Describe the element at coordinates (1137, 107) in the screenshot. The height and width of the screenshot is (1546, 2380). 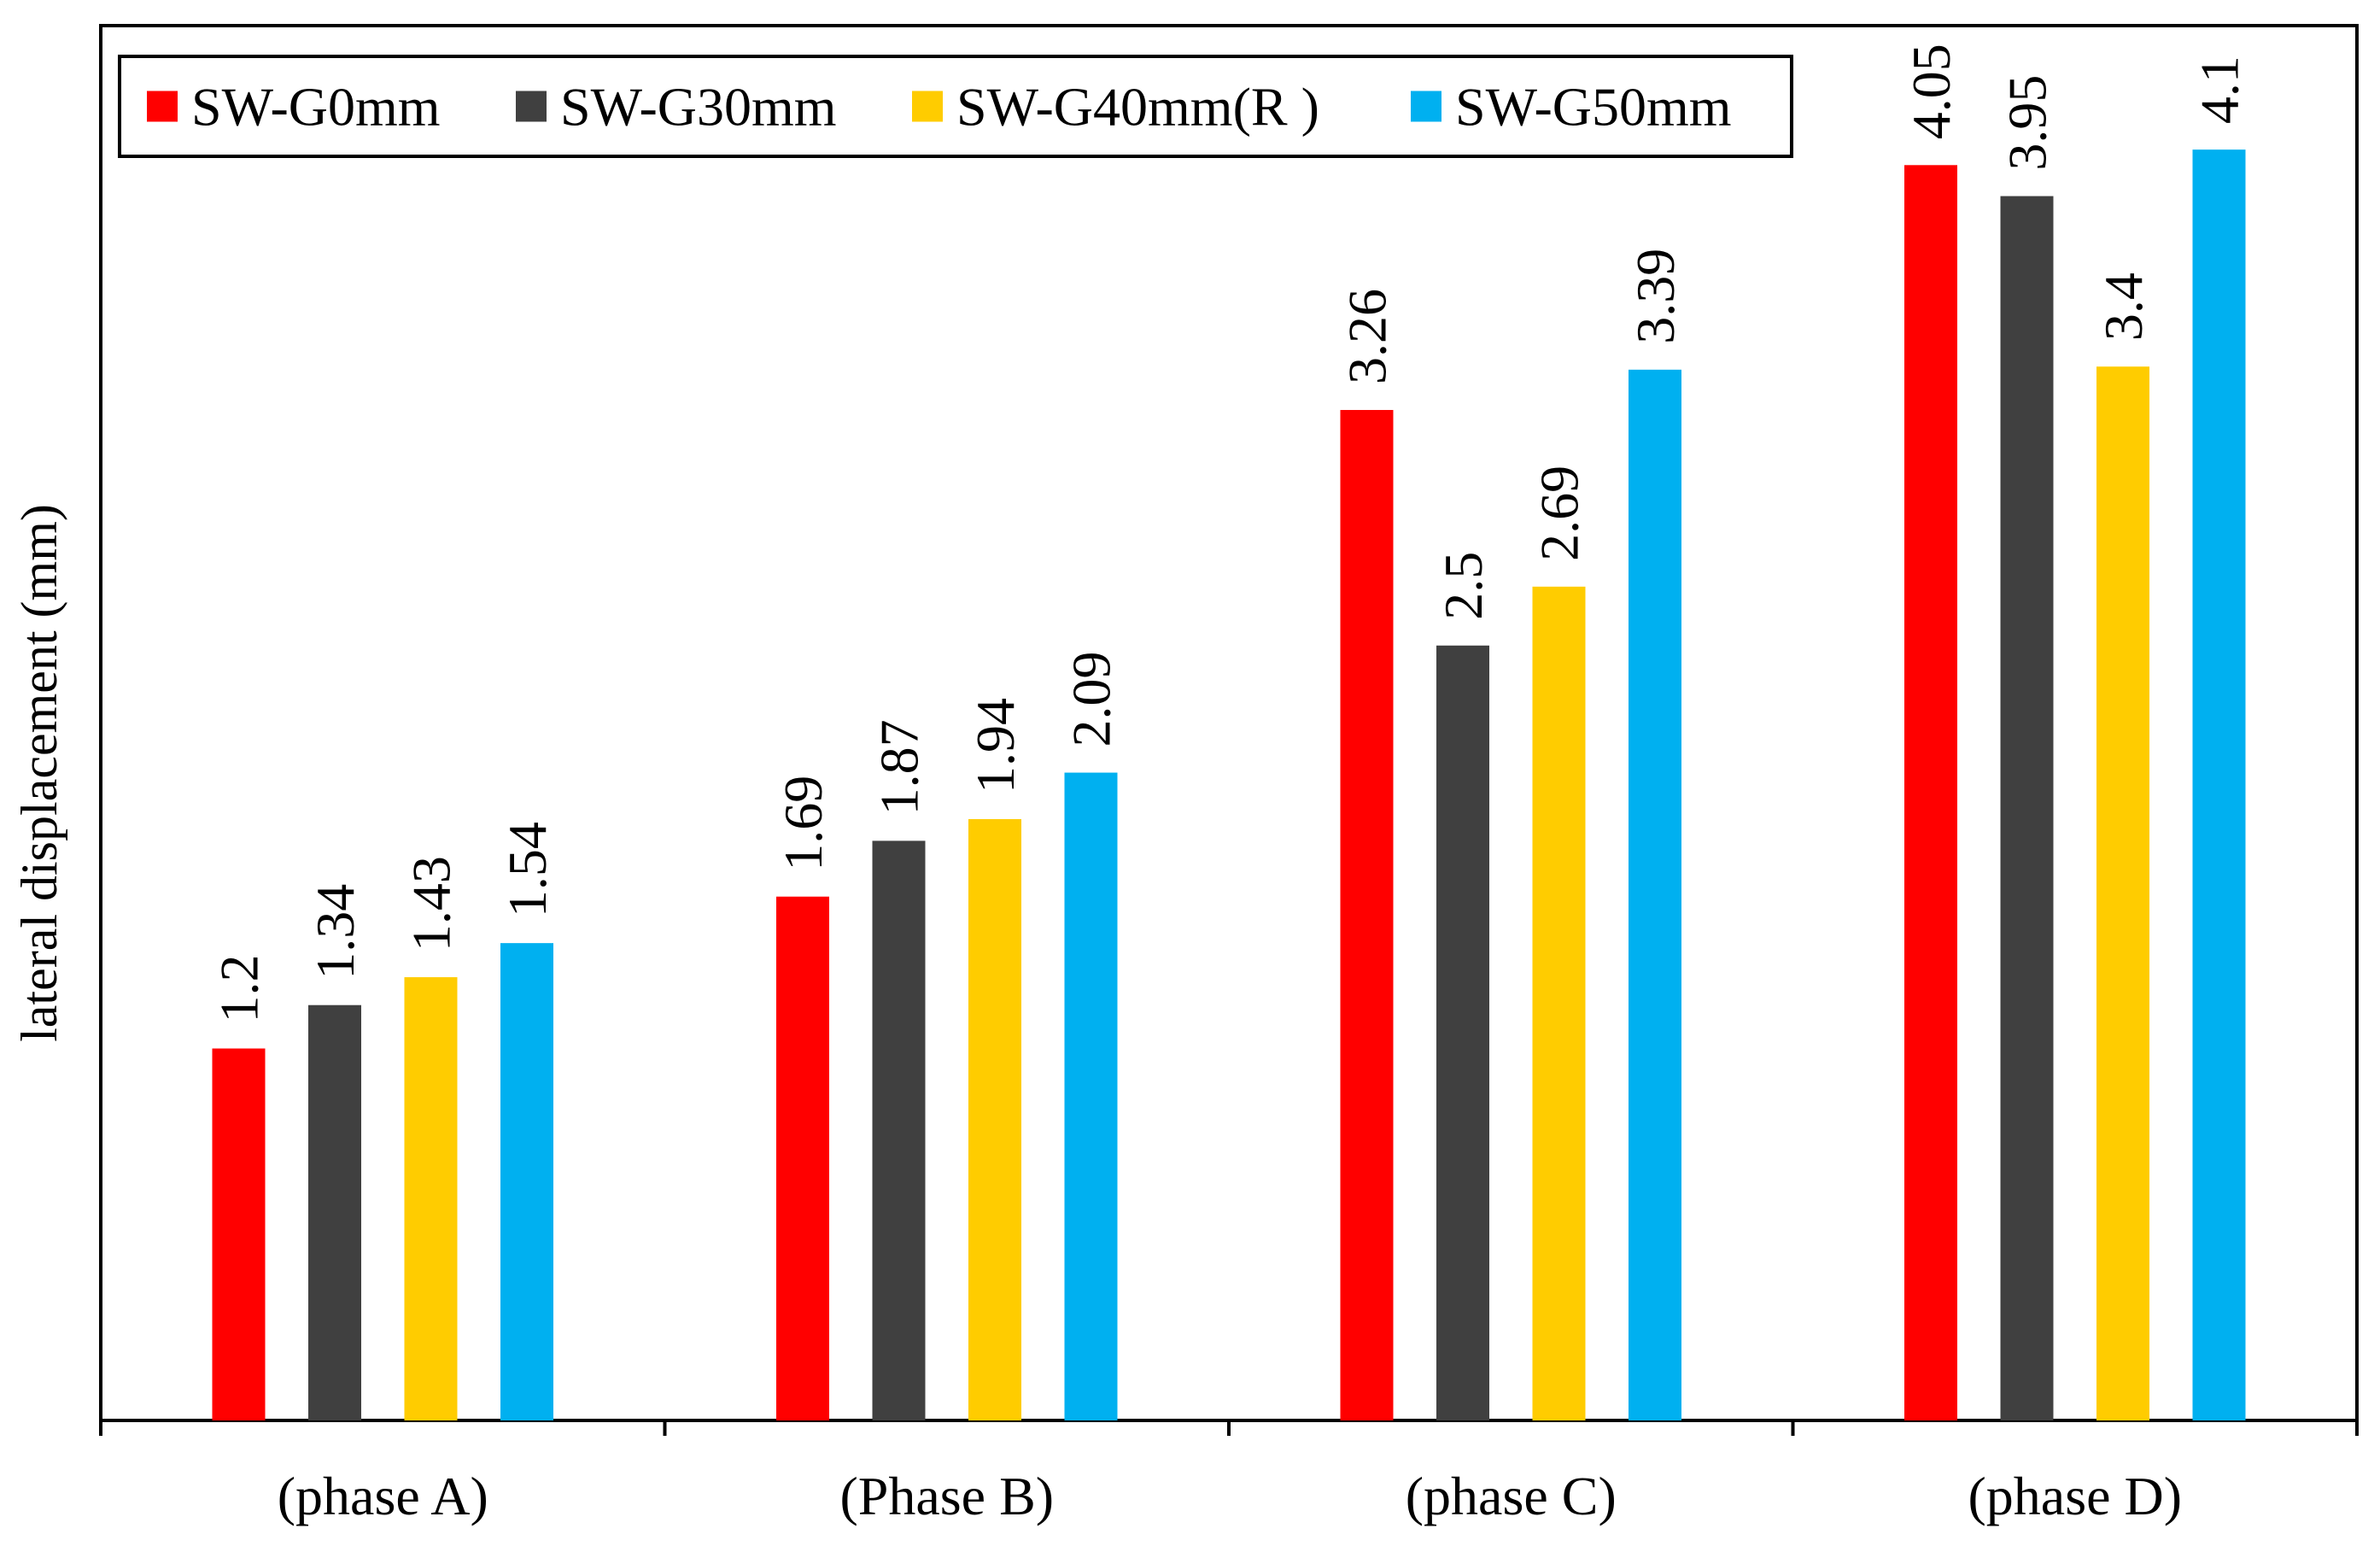
I see `legend-label: SW-G40mm(R )` at that location.